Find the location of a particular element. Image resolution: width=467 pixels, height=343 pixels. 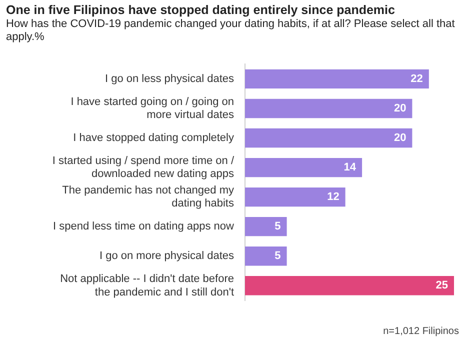

chart-subtitle: How has the COVID-19 pandemic changed your dating habits, if at all? Please select all that apply.% is located at coordinates (230, 30).